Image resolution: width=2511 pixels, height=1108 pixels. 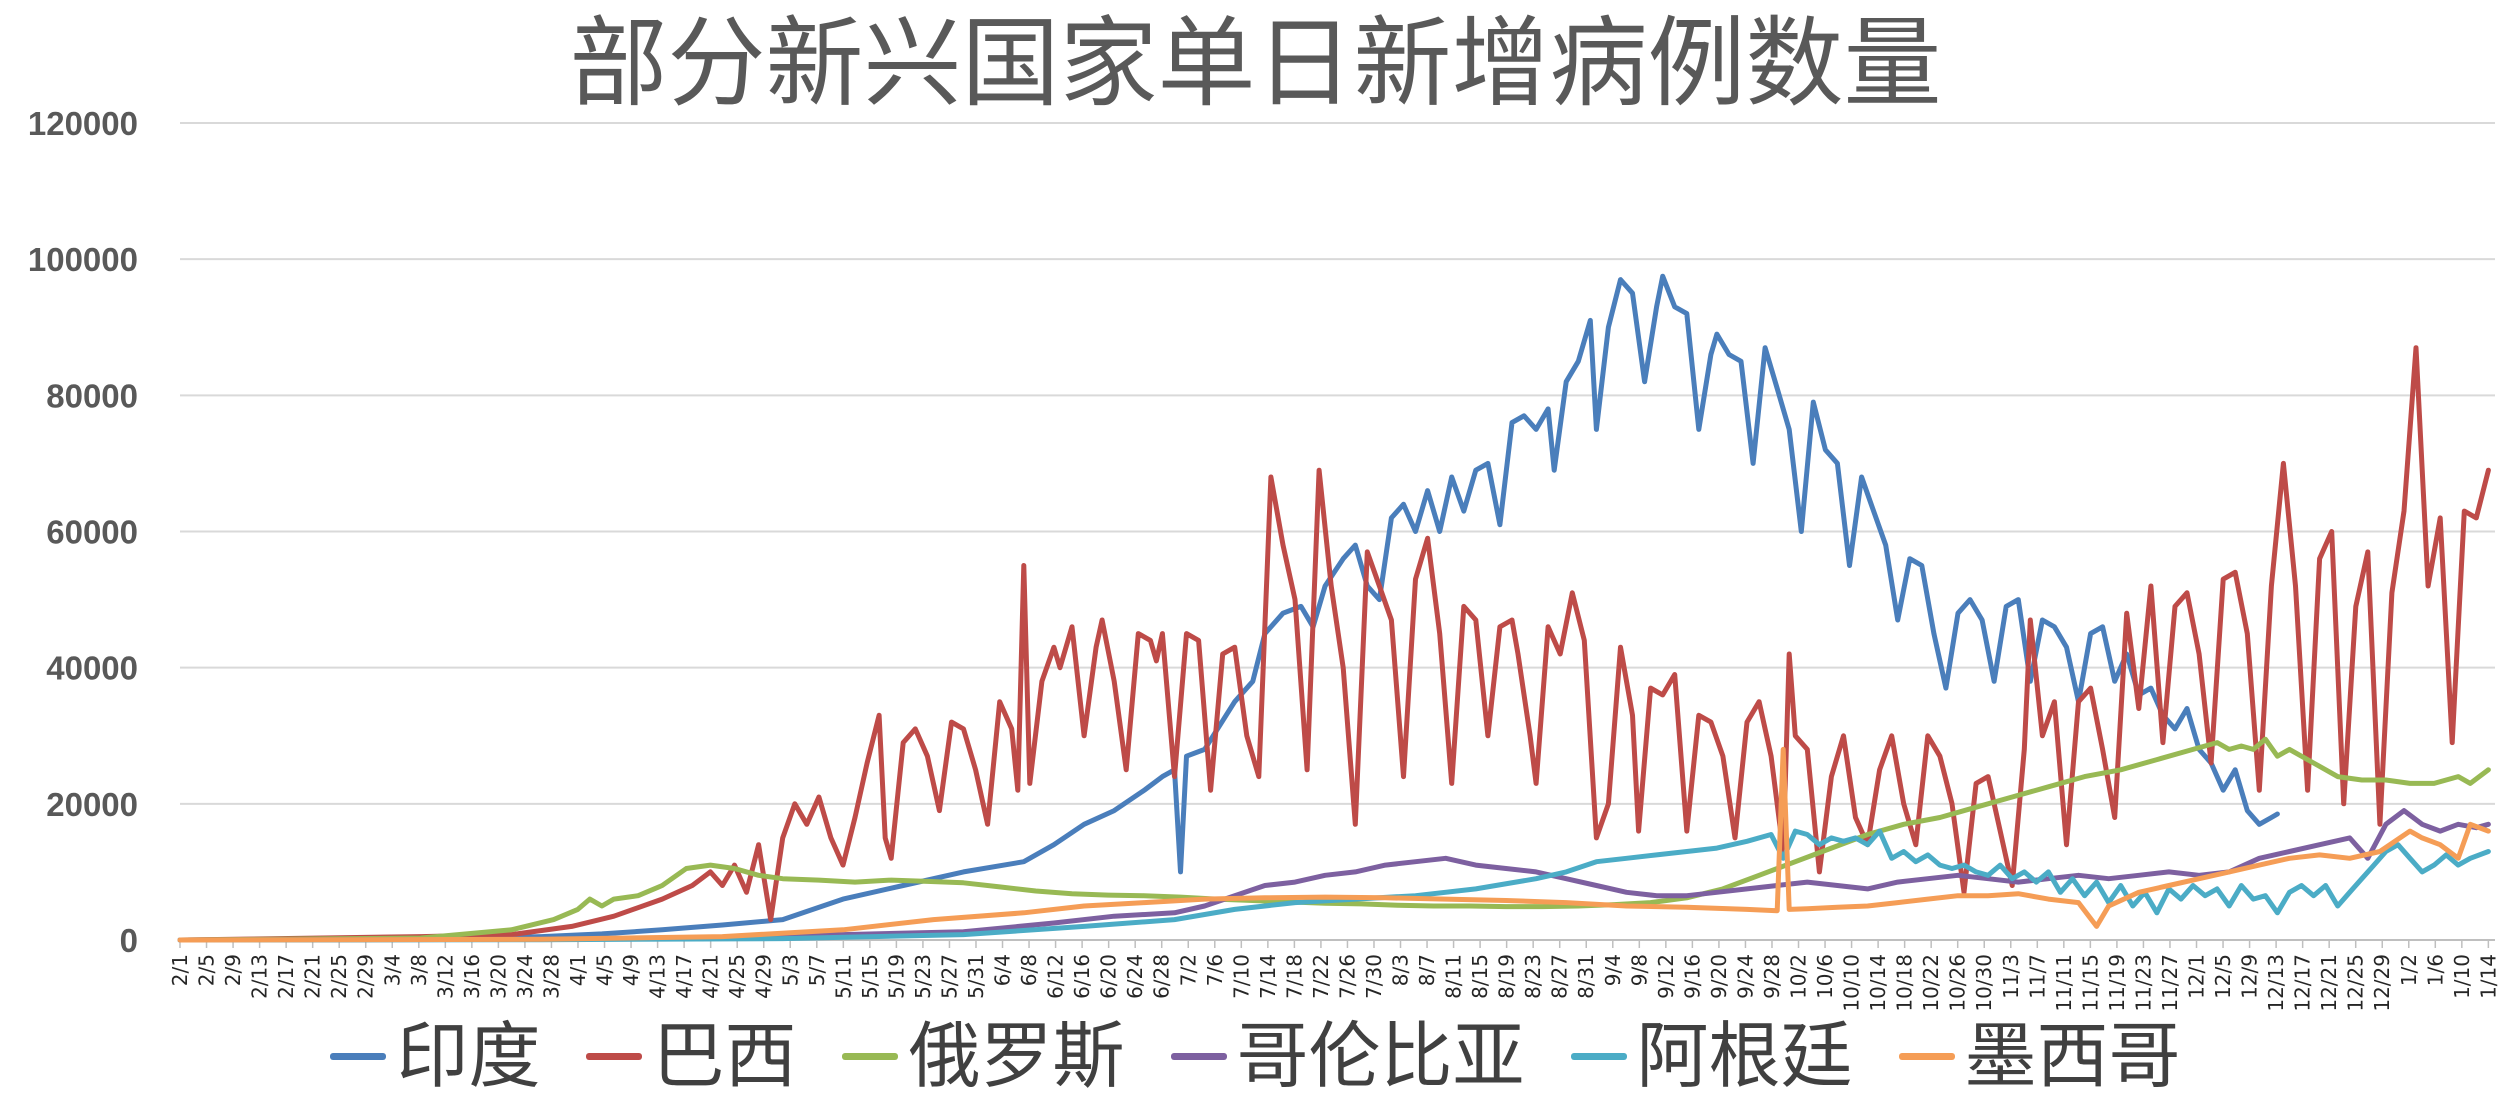 What do you see at coordinates (896, 976) in the screenshot?
I see `x-tick-label: 5/19` at bounding box center [896, 976].